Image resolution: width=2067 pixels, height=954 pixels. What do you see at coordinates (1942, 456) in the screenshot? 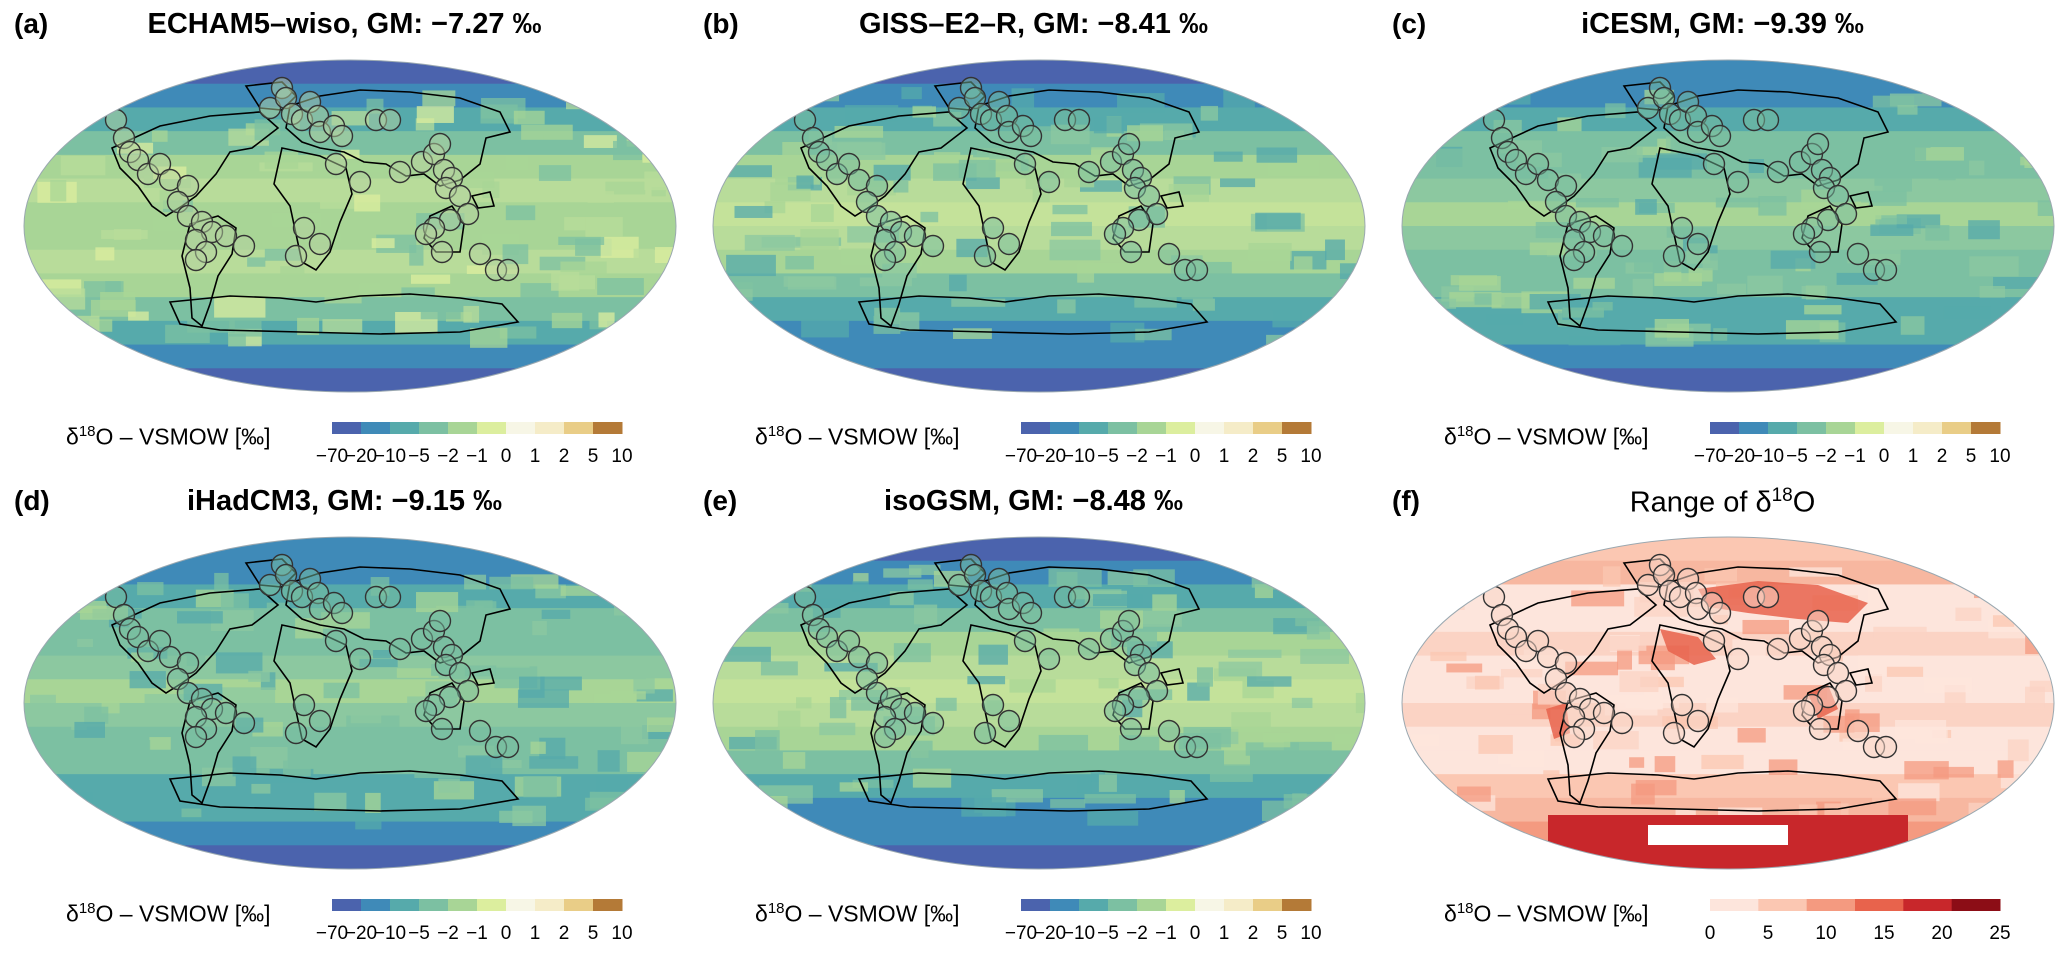
I see `colorbar-tick-label: 2` at bounding box center [1942, 456].